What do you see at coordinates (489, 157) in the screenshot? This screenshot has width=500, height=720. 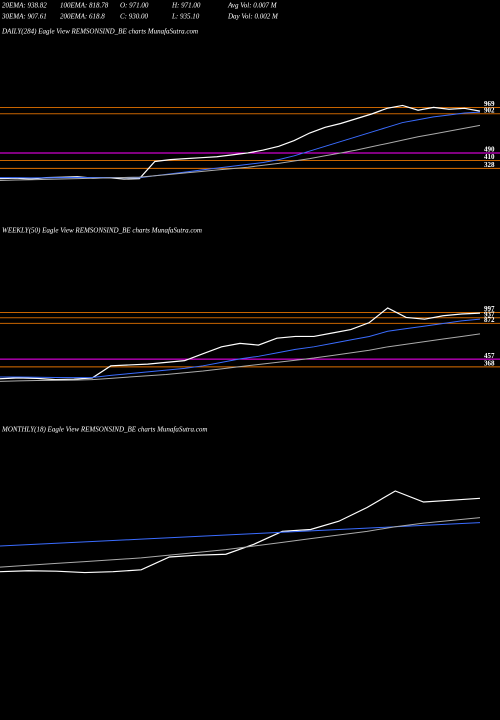 I see `level-label: 410` at bounding box center [489, 157].